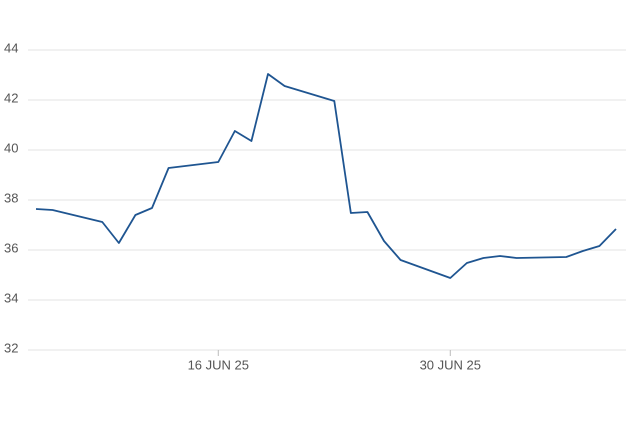 This screenshot has height=422, width=626. I want to click on y-tick-label: 40, so click(11, 147).